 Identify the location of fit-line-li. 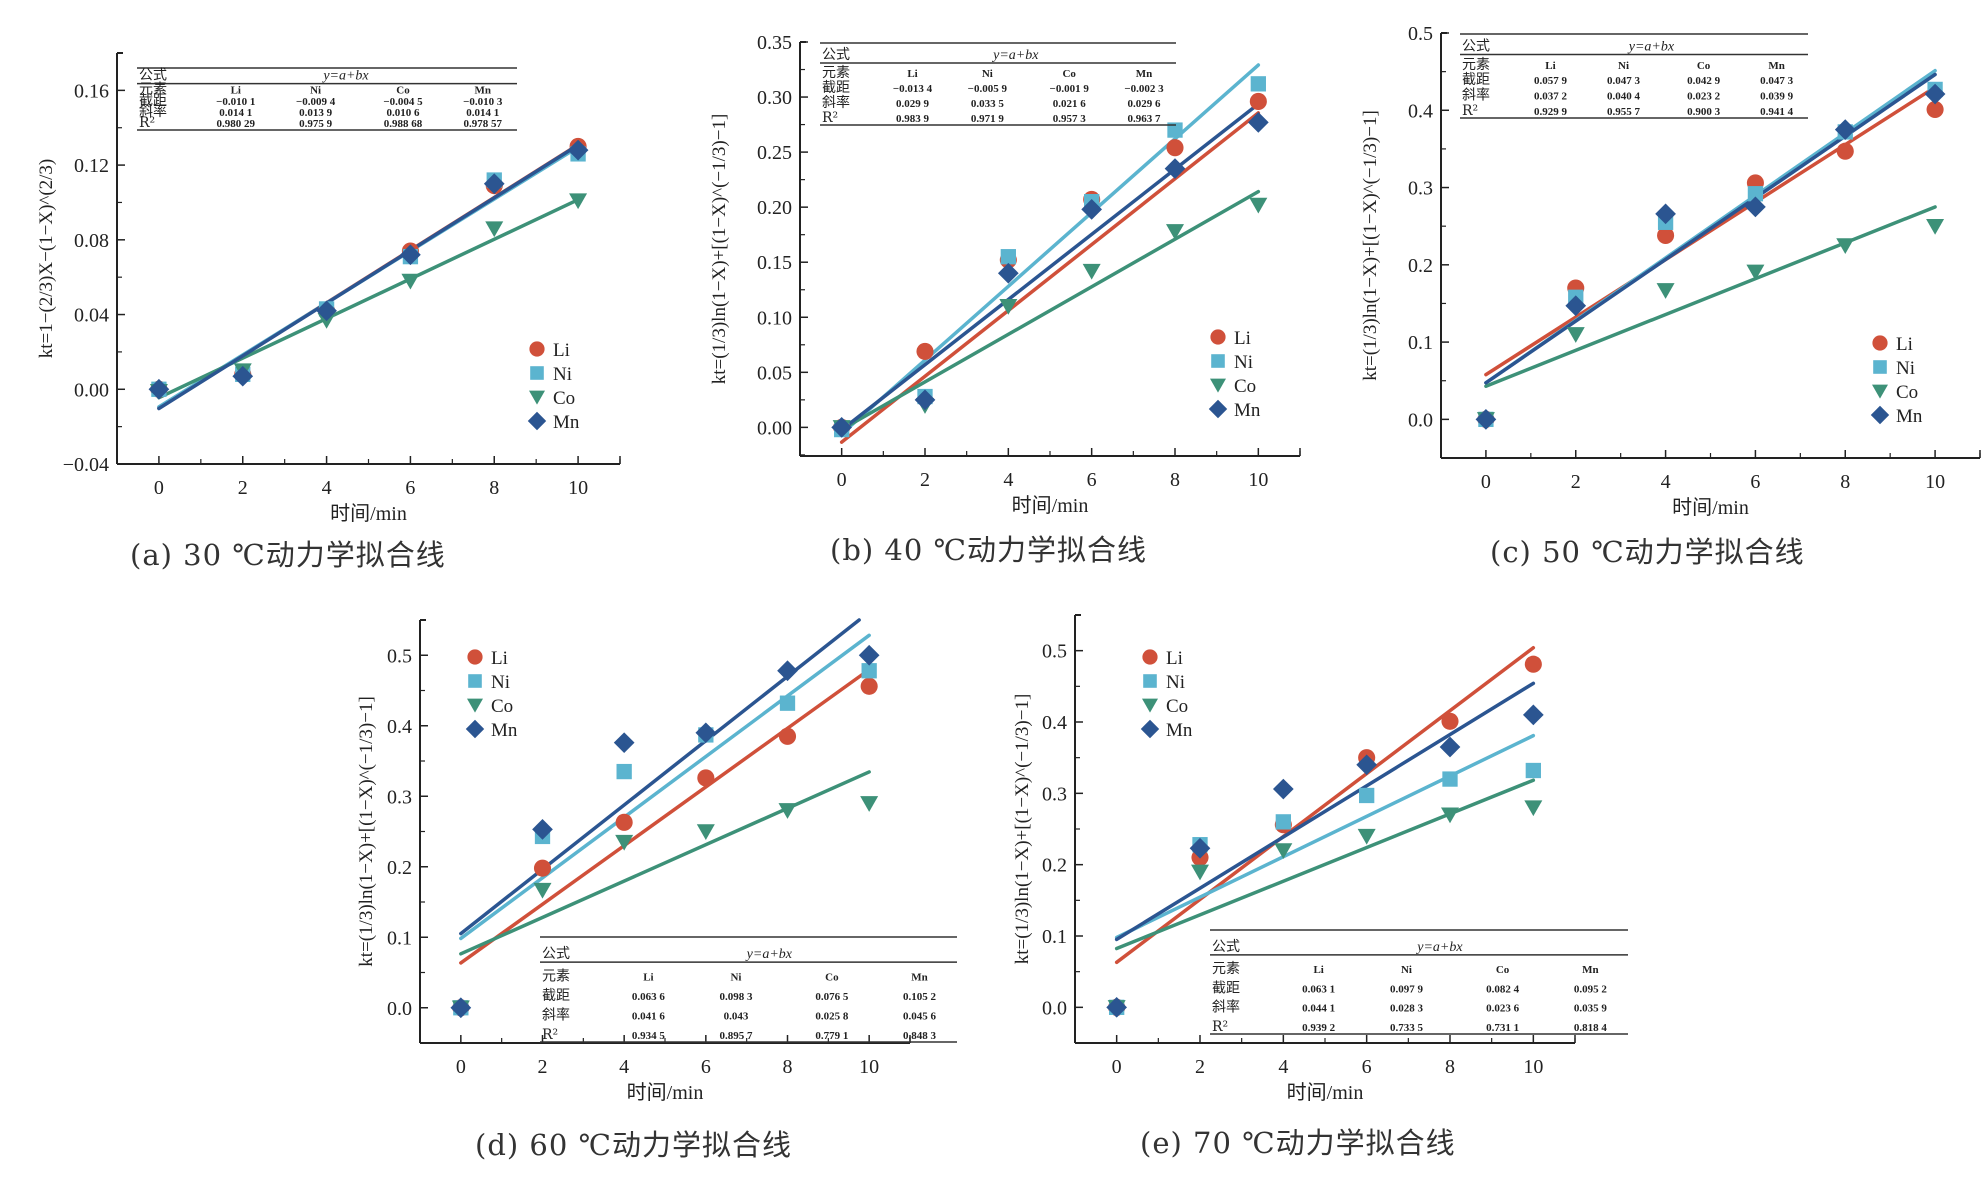
(665, 816).